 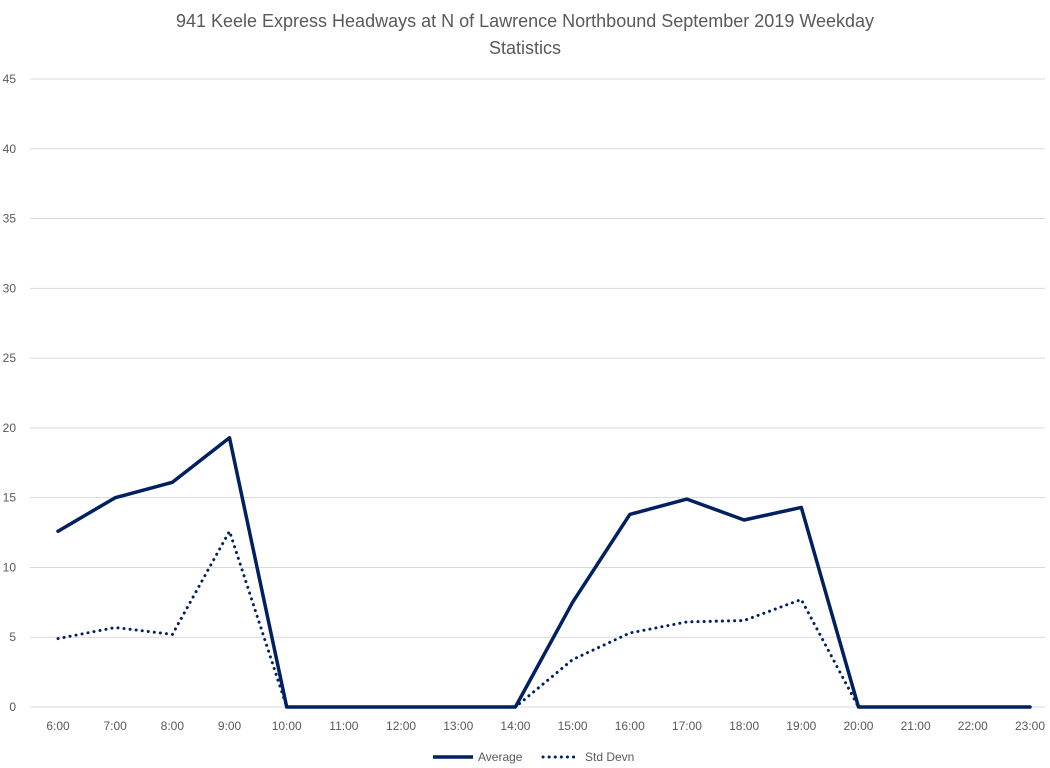 What do you see at coordinates (858, 726) in the screenshot?
I see `x-tick-label: 20:00` at bounding box center [858, 726].